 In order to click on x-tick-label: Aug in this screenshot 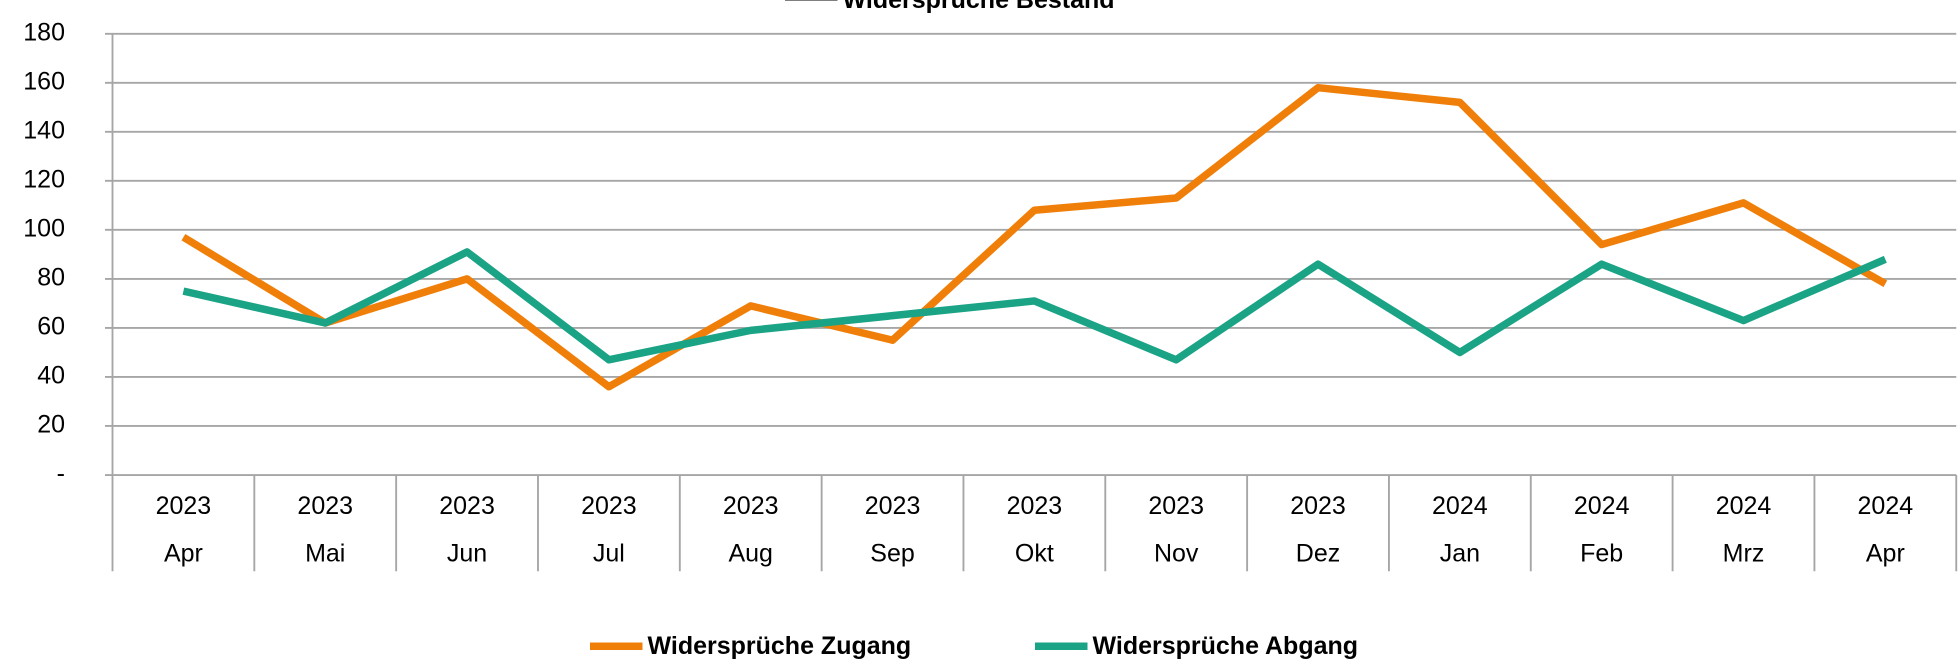, I will do `click(750, 554)`.